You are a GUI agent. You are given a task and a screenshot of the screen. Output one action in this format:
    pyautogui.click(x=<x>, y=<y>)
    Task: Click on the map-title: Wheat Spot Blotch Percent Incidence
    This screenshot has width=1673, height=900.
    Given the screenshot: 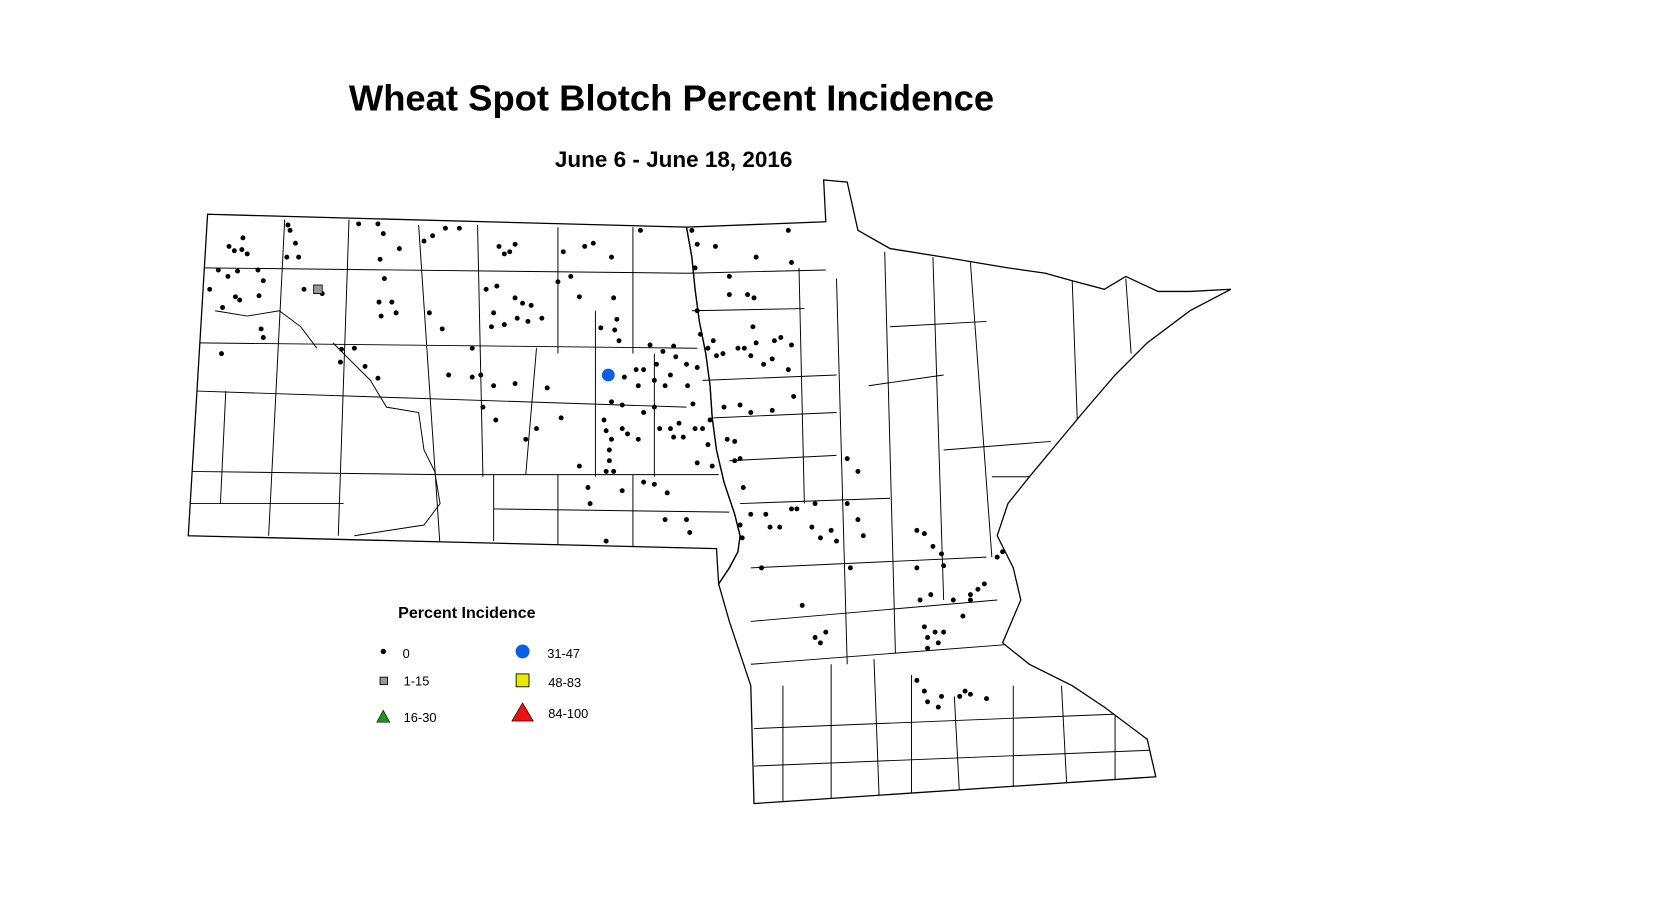 What is the action you would take?
    pyautogui.click(x=671, y=97)
    